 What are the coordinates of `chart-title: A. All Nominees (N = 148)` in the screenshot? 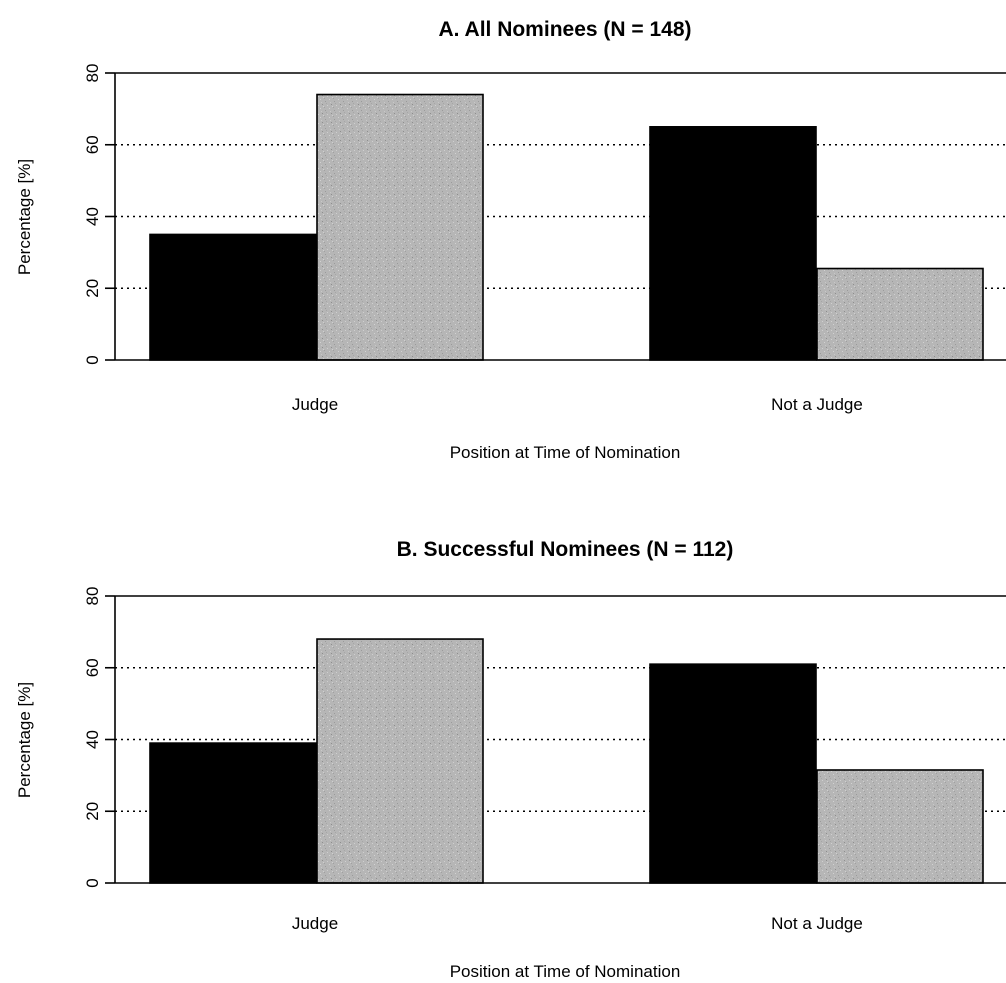 It's located at (564, 29).